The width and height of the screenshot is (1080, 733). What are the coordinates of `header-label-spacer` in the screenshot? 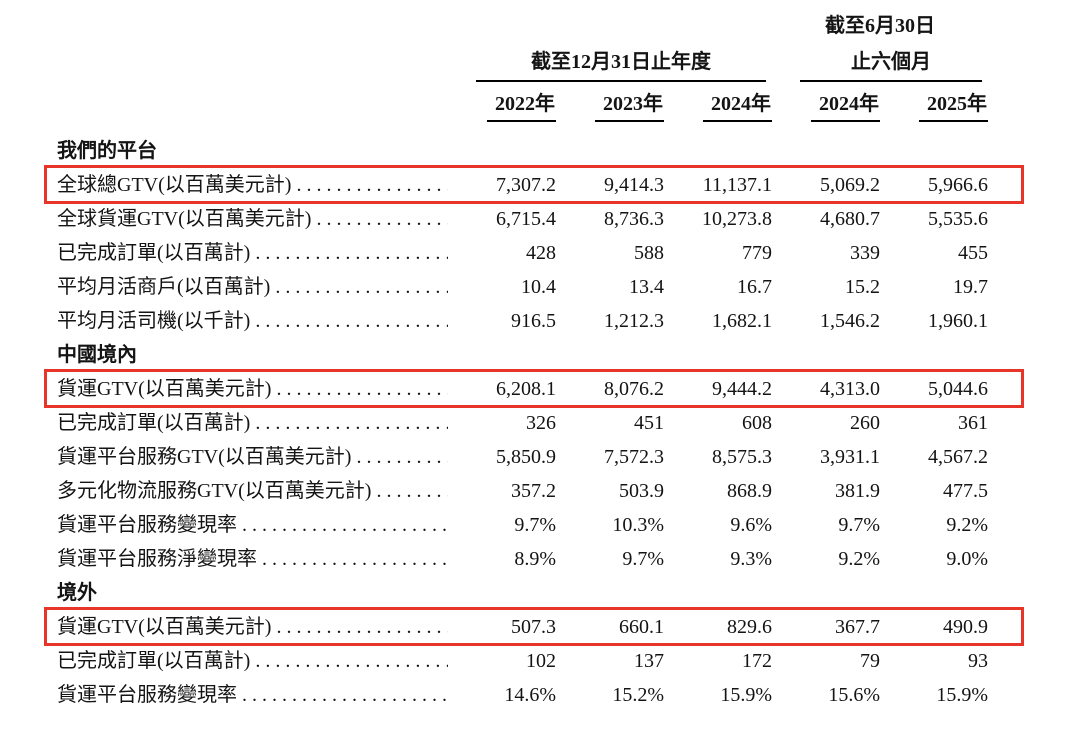 It's located at (252, 45).